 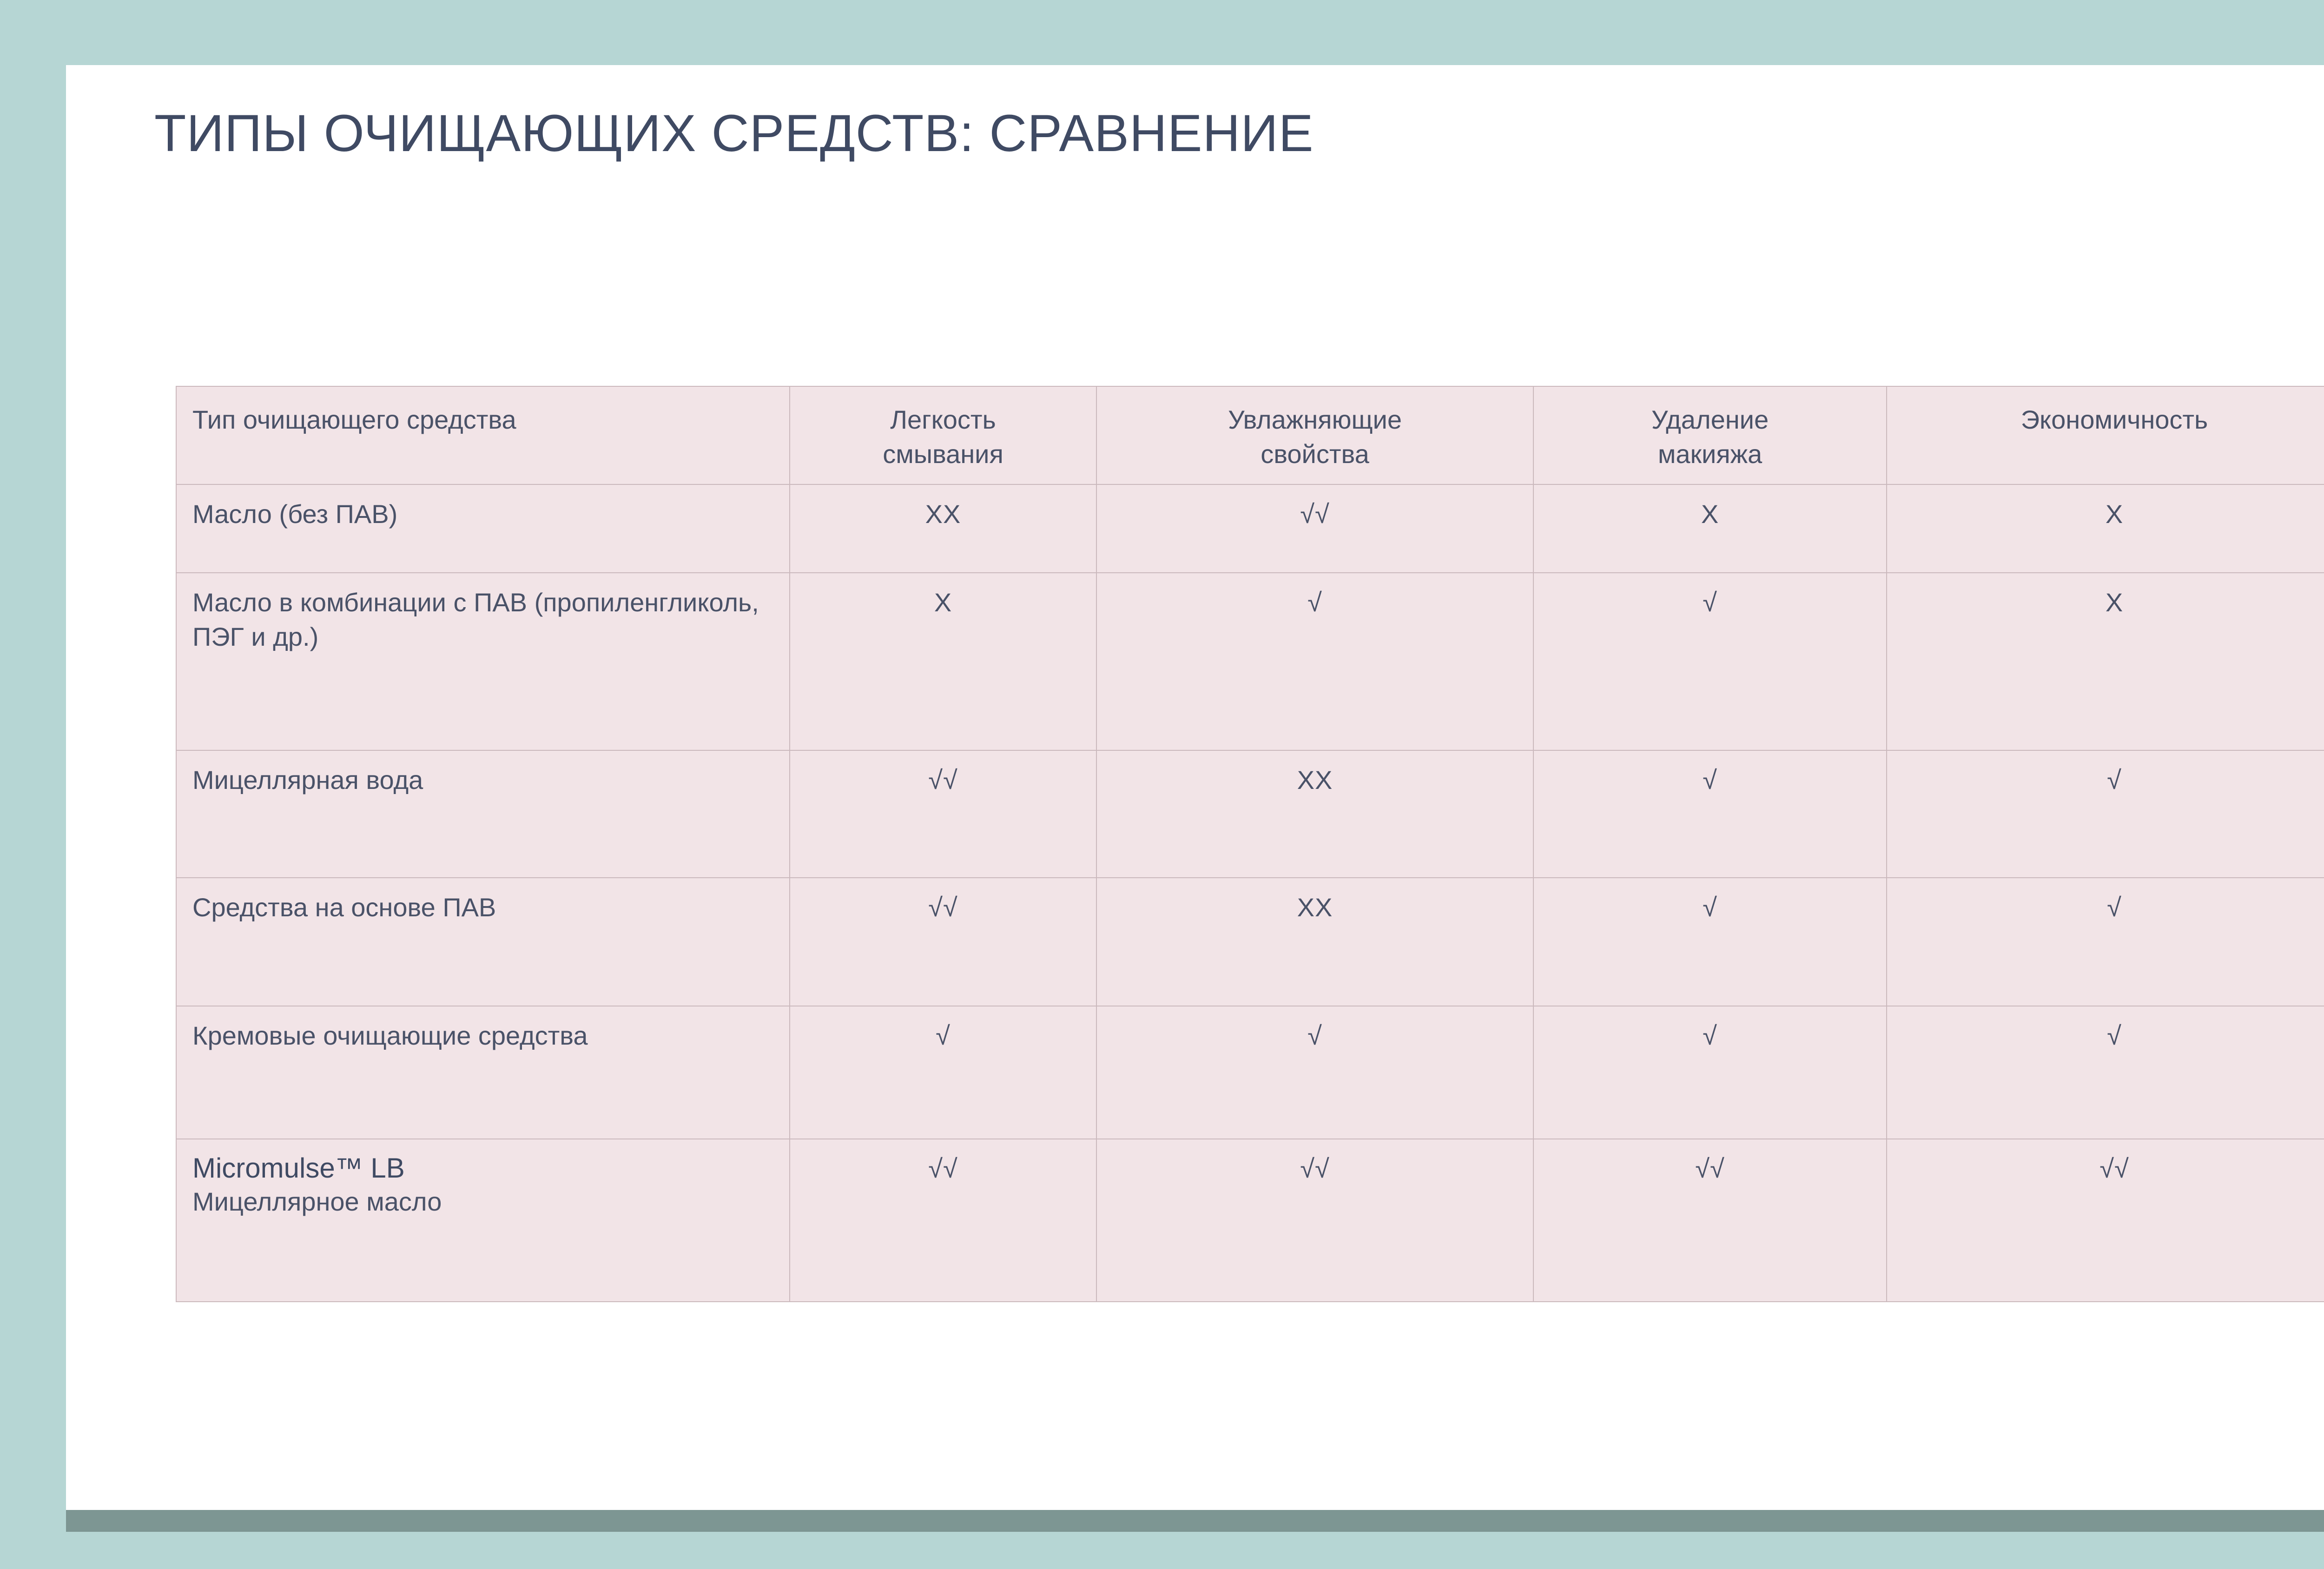 I want to click on row-label: Масло (без ПАВ), so click(x=483, y=528).